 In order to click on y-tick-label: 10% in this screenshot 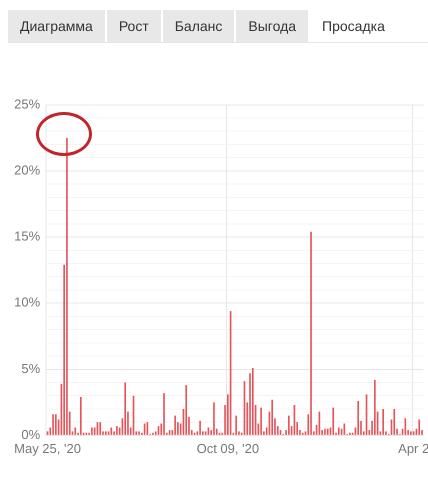, I will do `click(27, 302)`.